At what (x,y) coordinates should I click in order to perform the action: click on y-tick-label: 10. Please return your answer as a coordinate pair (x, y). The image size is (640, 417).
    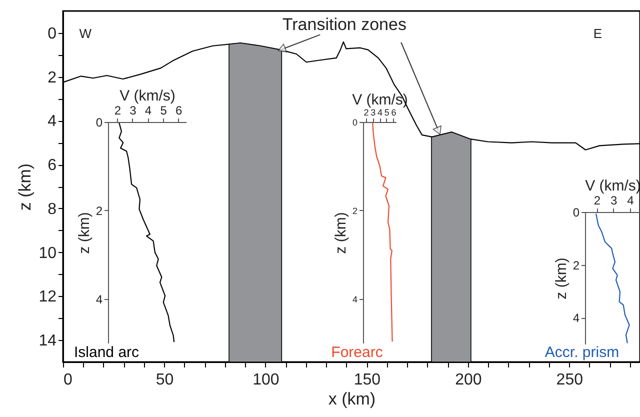
    Looking at the image, I should click on (47, 253).